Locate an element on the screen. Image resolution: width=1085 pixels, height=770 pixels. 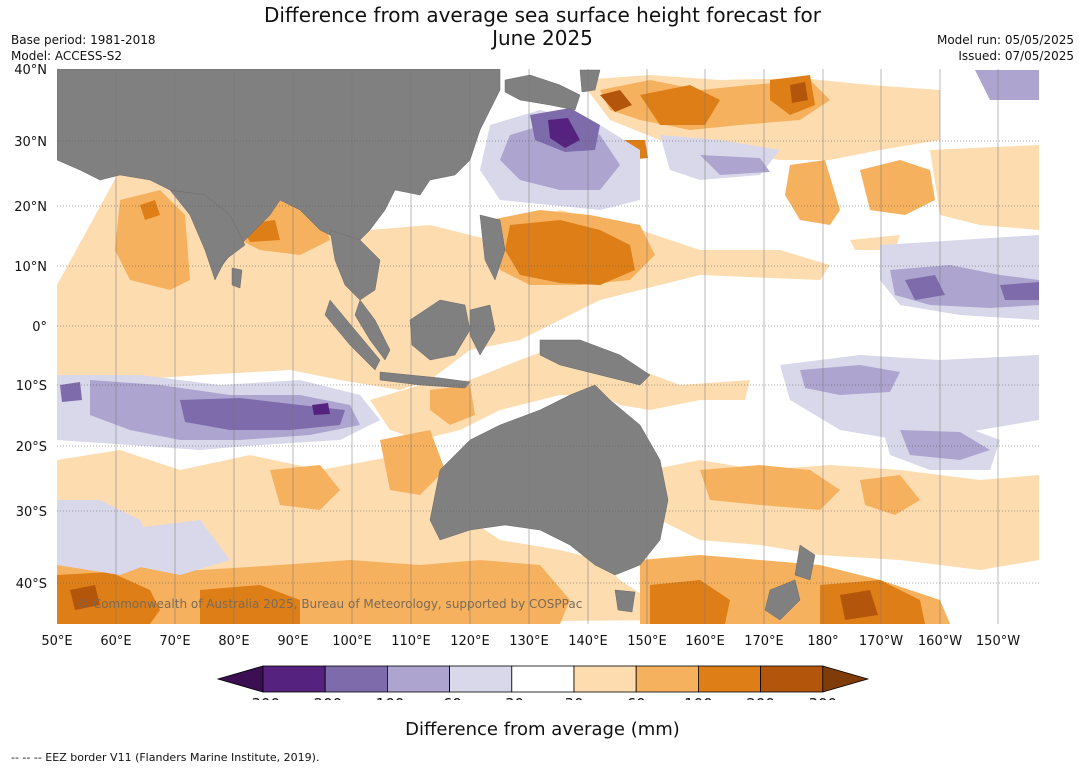
lon-label: 160°W is located at coordinates (940, 641).